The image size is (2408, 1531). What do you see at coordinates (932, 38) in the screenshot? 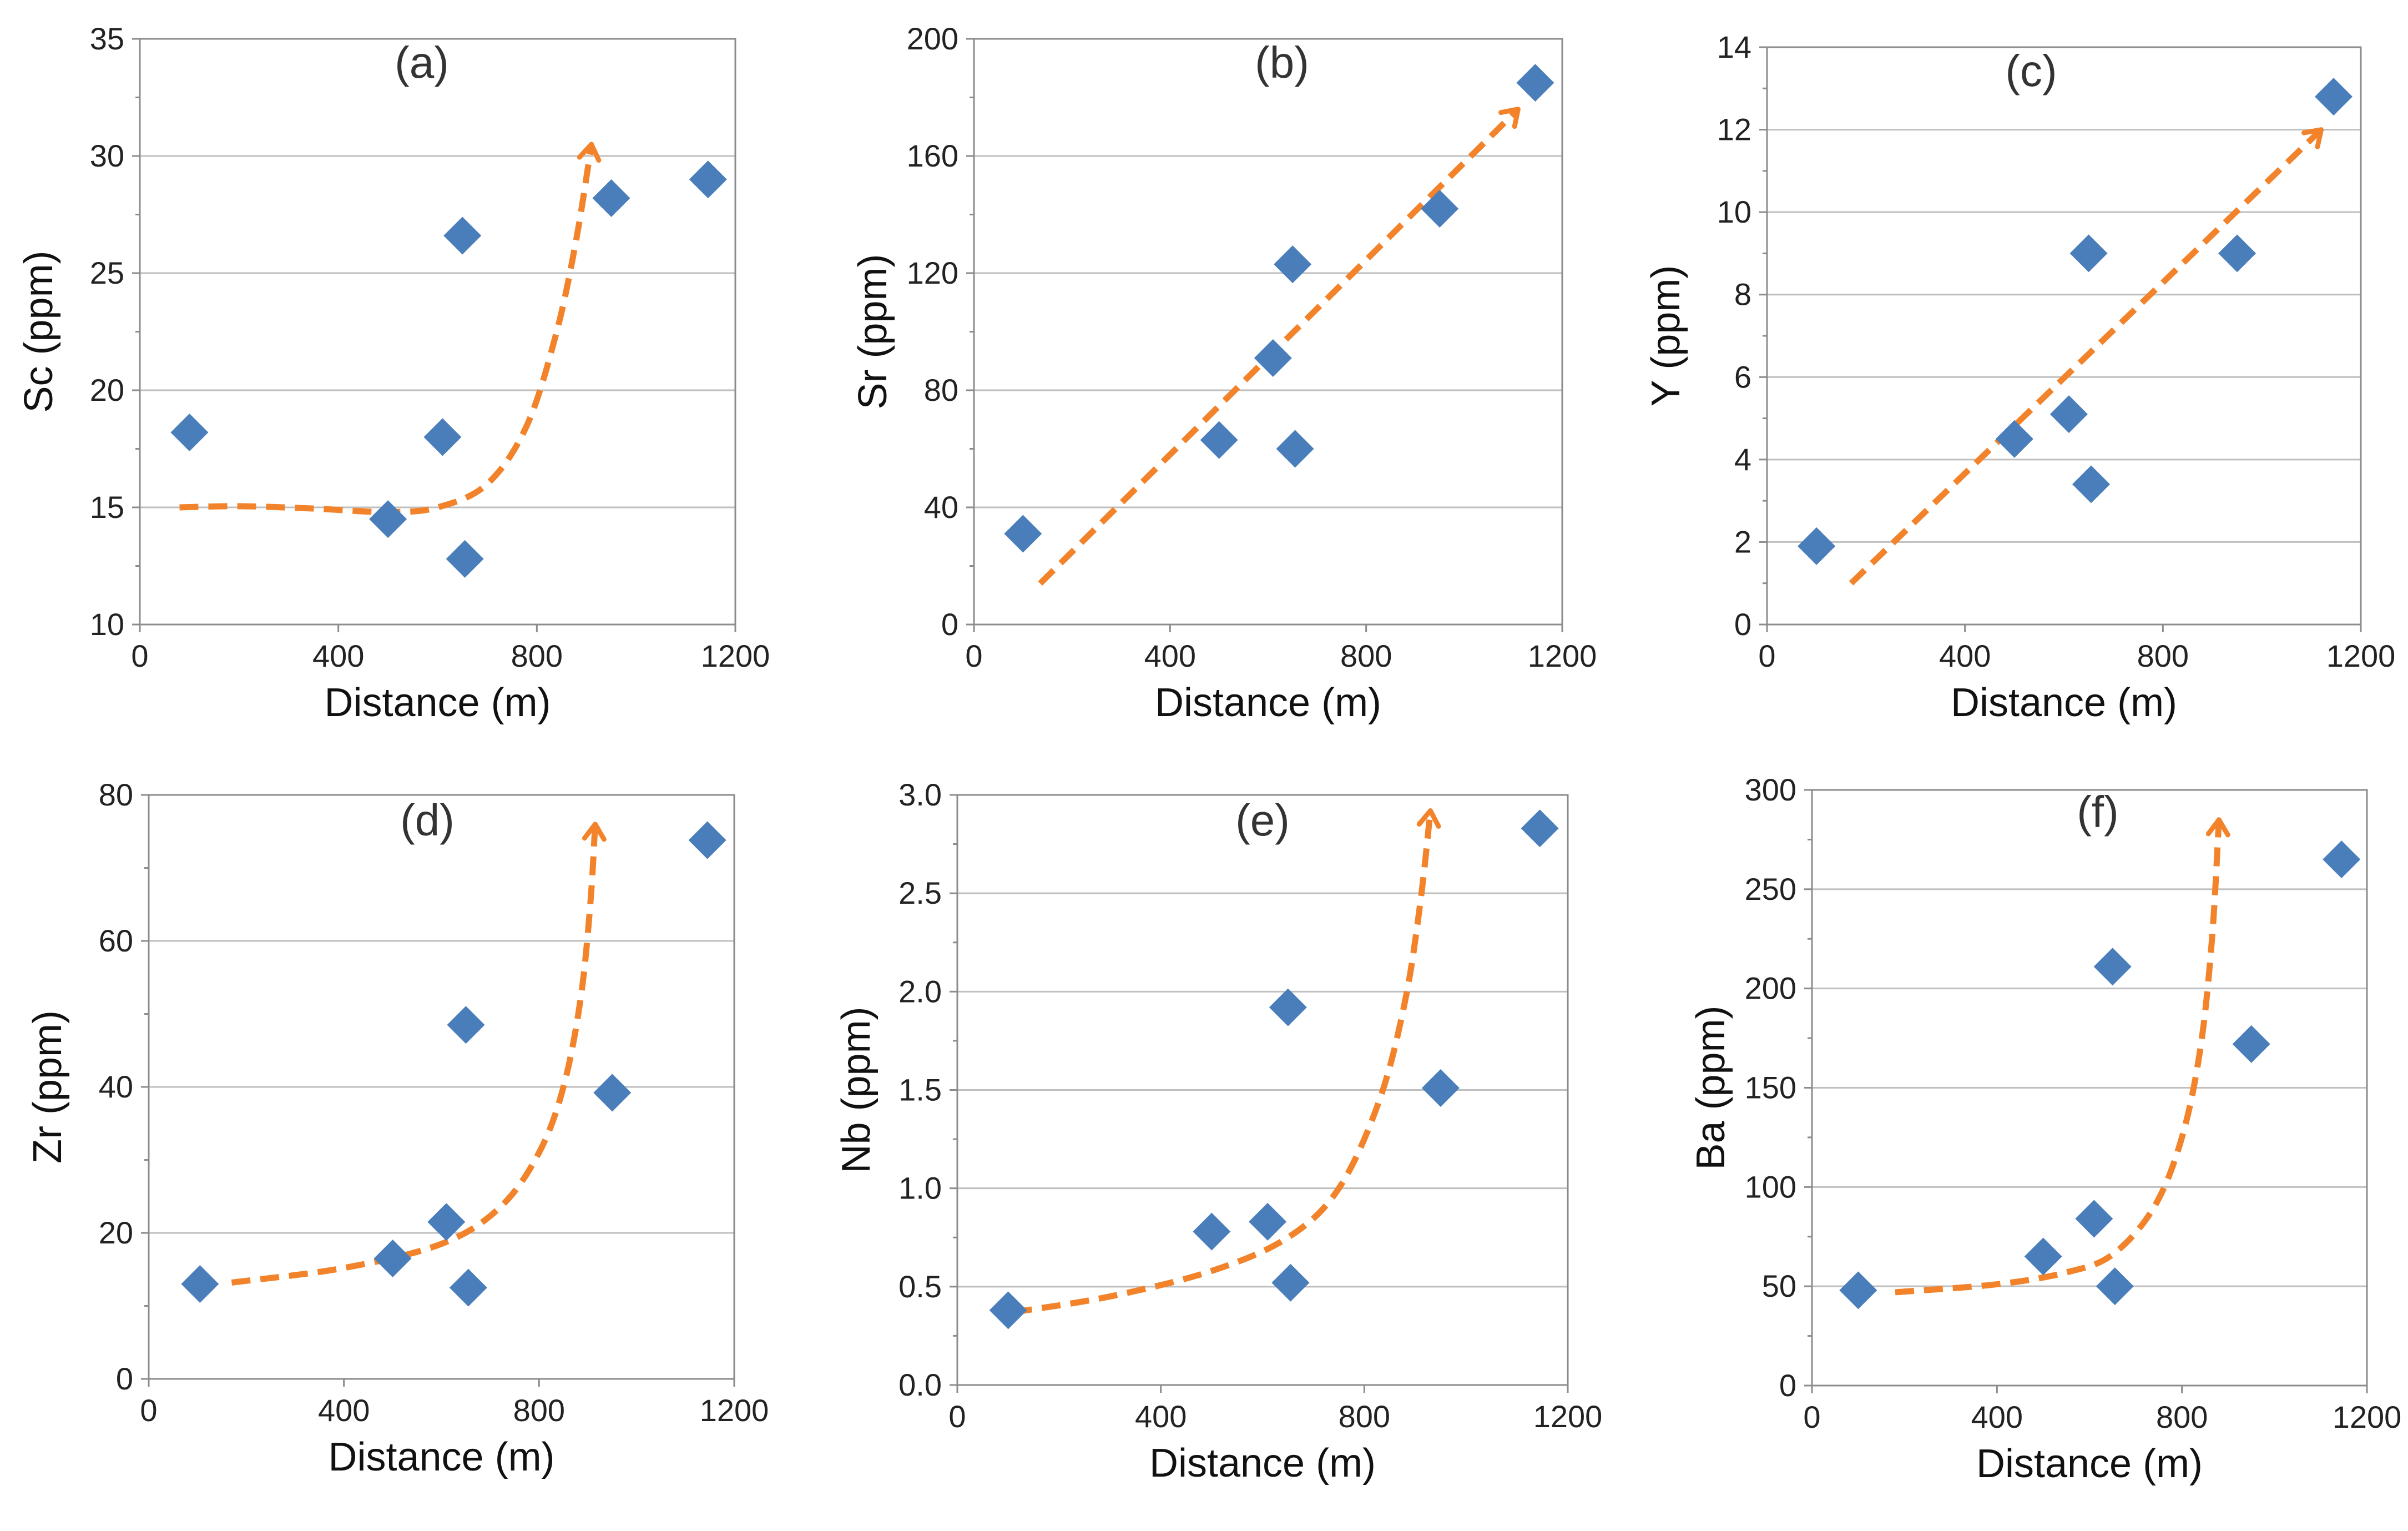
I see `y-tick-label: 200` at bounding box center [932, 38].